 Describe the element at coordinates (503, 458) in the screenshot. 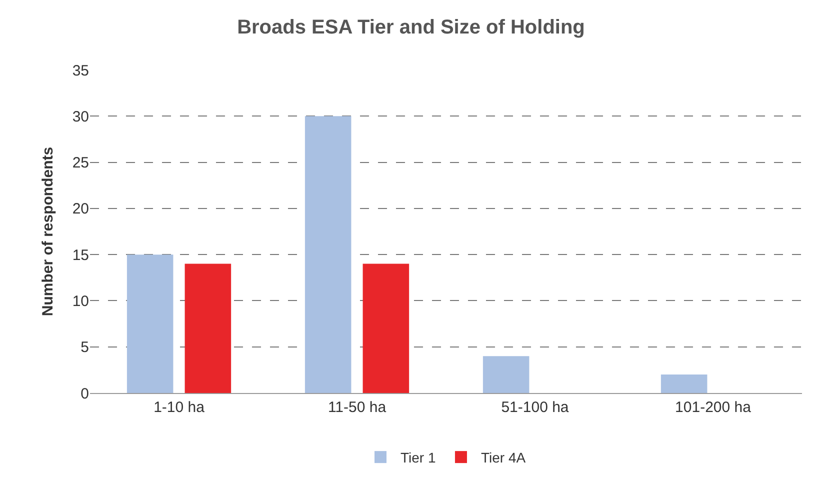

I see `legend-label: Tier 4A` at that location.